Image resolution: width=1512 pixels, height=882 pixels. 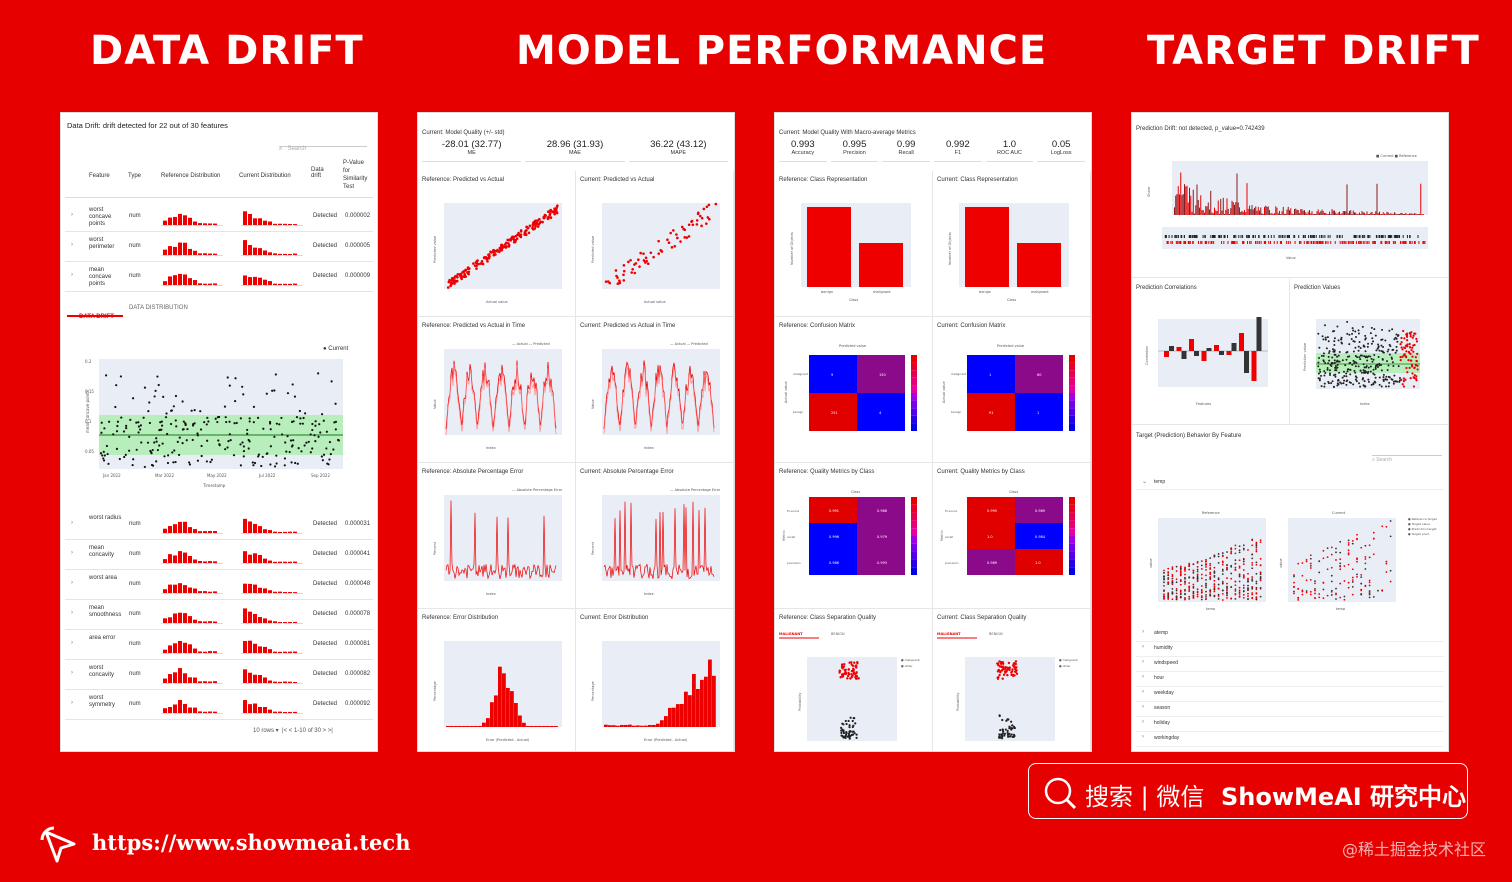 What do you see at coordinates (355, 175) in the screenshot?
I see `col-p-value: P-Value for Similarity Test` at bounding box center [355, 175].